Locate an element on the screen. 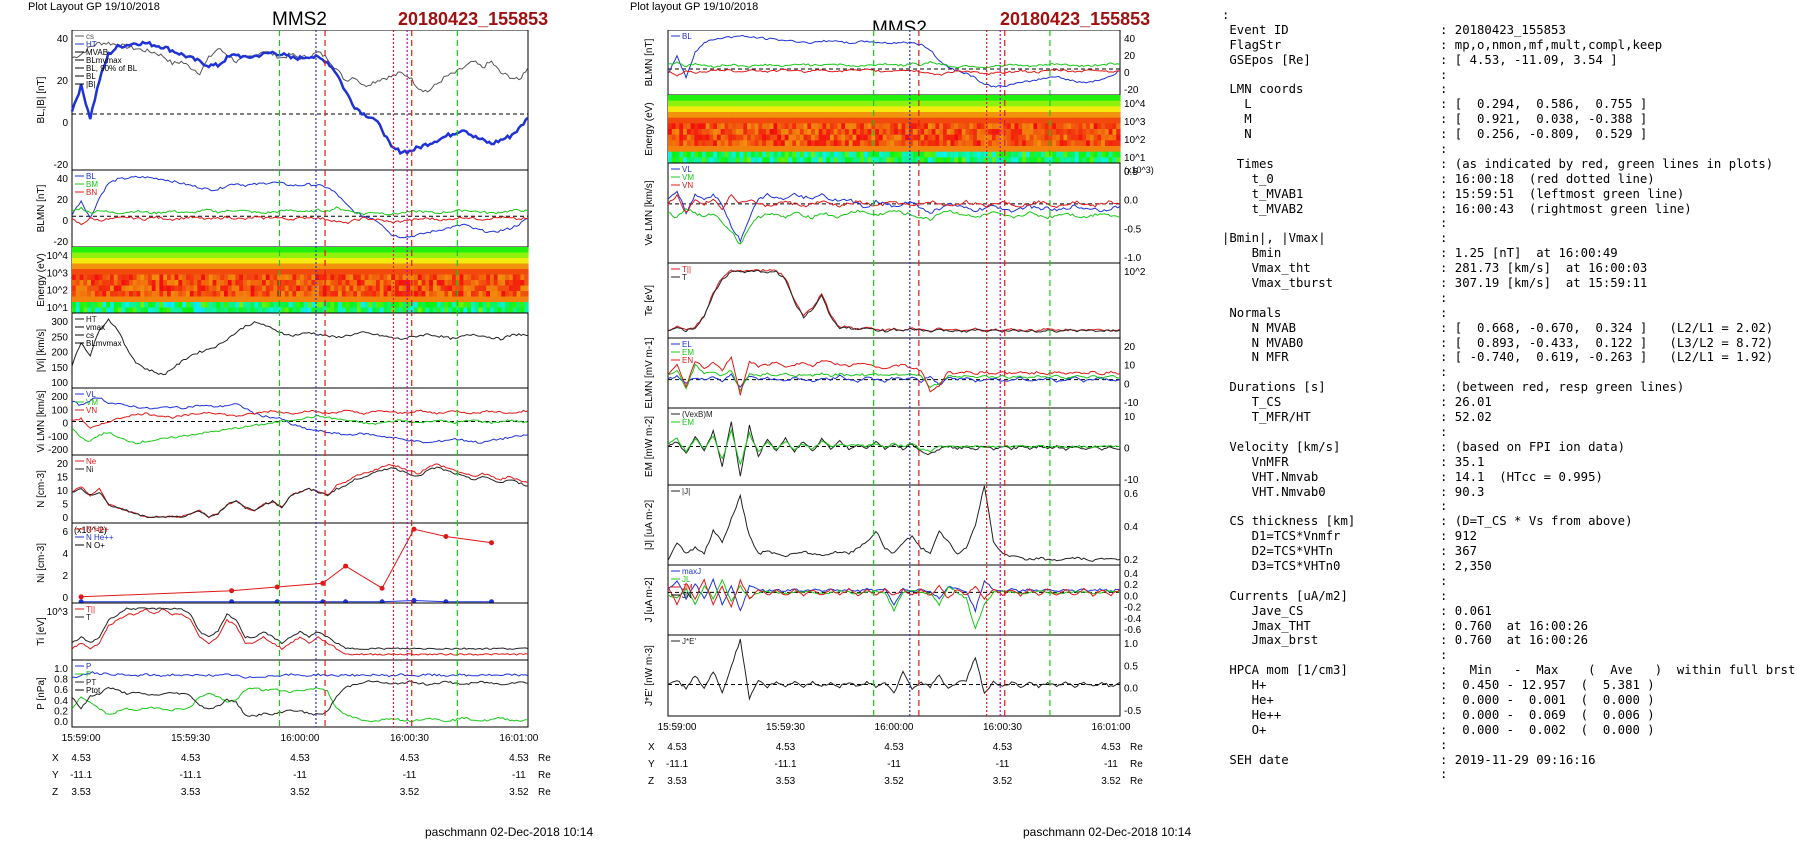 The height and width of the screenshot is (841, 1804). legend-label: JM is located at coordinates (687, 587).